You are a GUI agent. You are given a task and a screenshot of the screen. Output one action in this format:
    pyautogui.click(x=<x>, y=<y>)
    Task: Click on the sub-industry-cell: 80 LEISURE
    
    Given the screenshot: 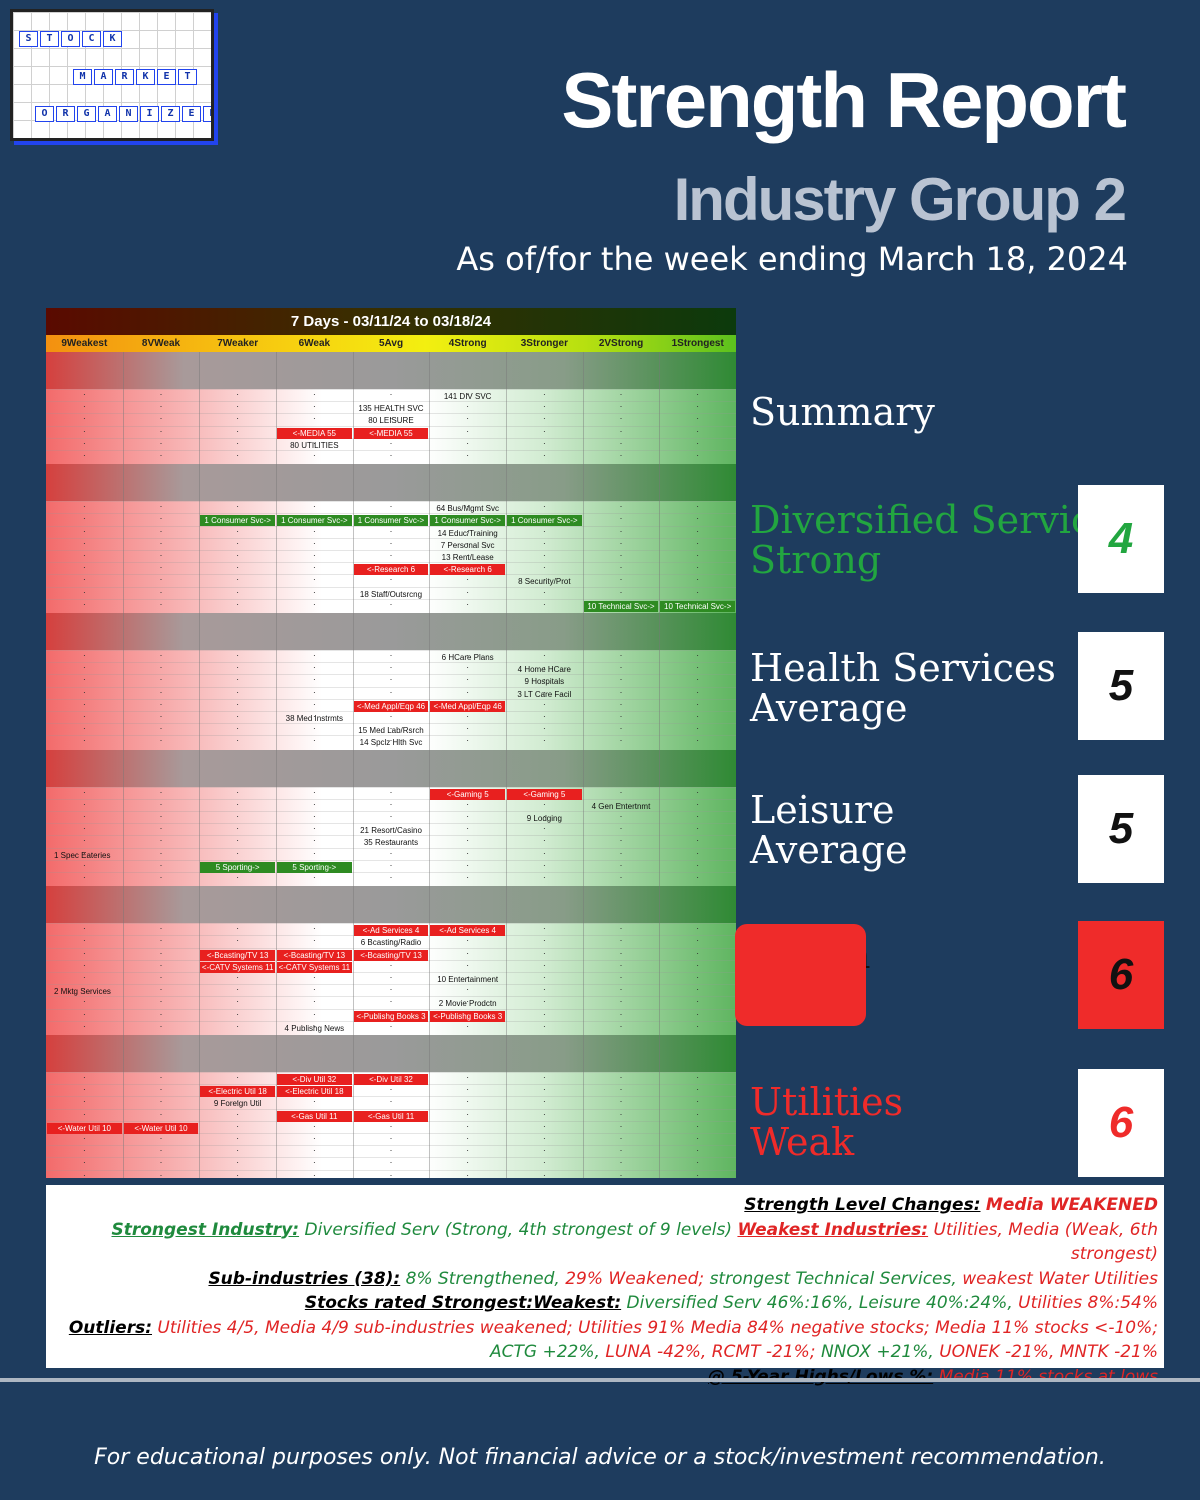 What is the action you would take?
    pyautogui.click(x=391, y=421)
    